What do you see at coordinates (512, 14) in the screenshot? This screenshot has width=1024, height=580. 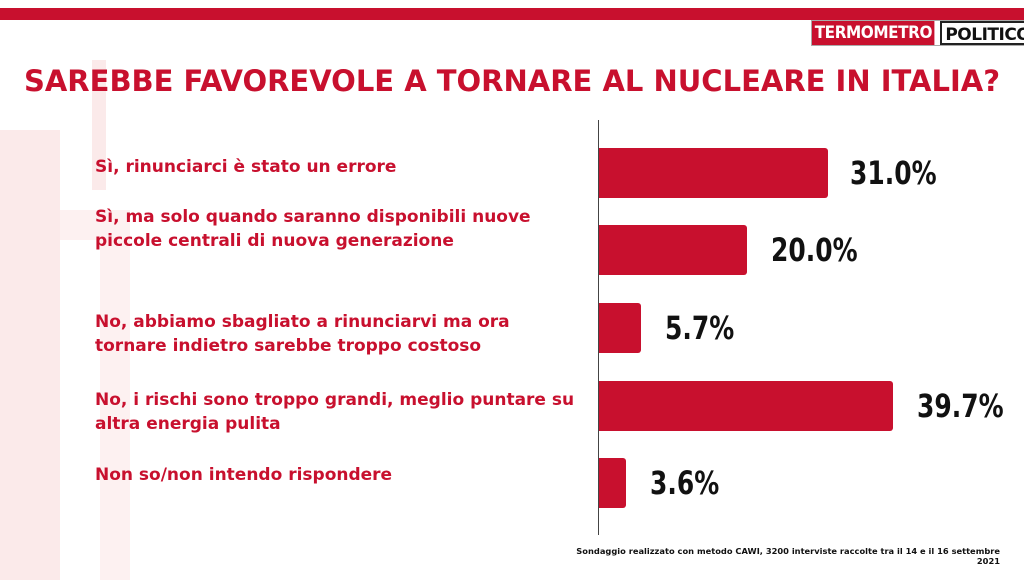 I see `top-accent-bar` at bounding box center [512, 14].